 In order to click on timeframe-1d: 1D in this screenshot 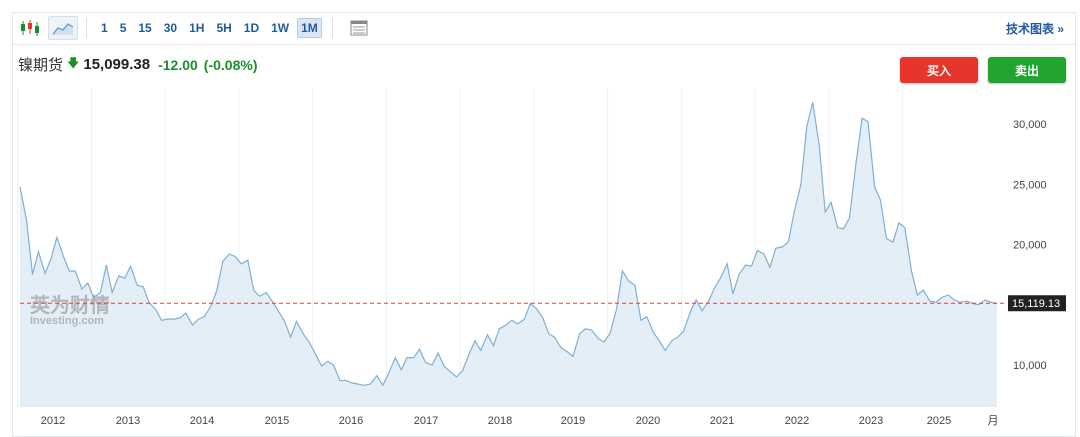, I will do `click(251, 28)`.